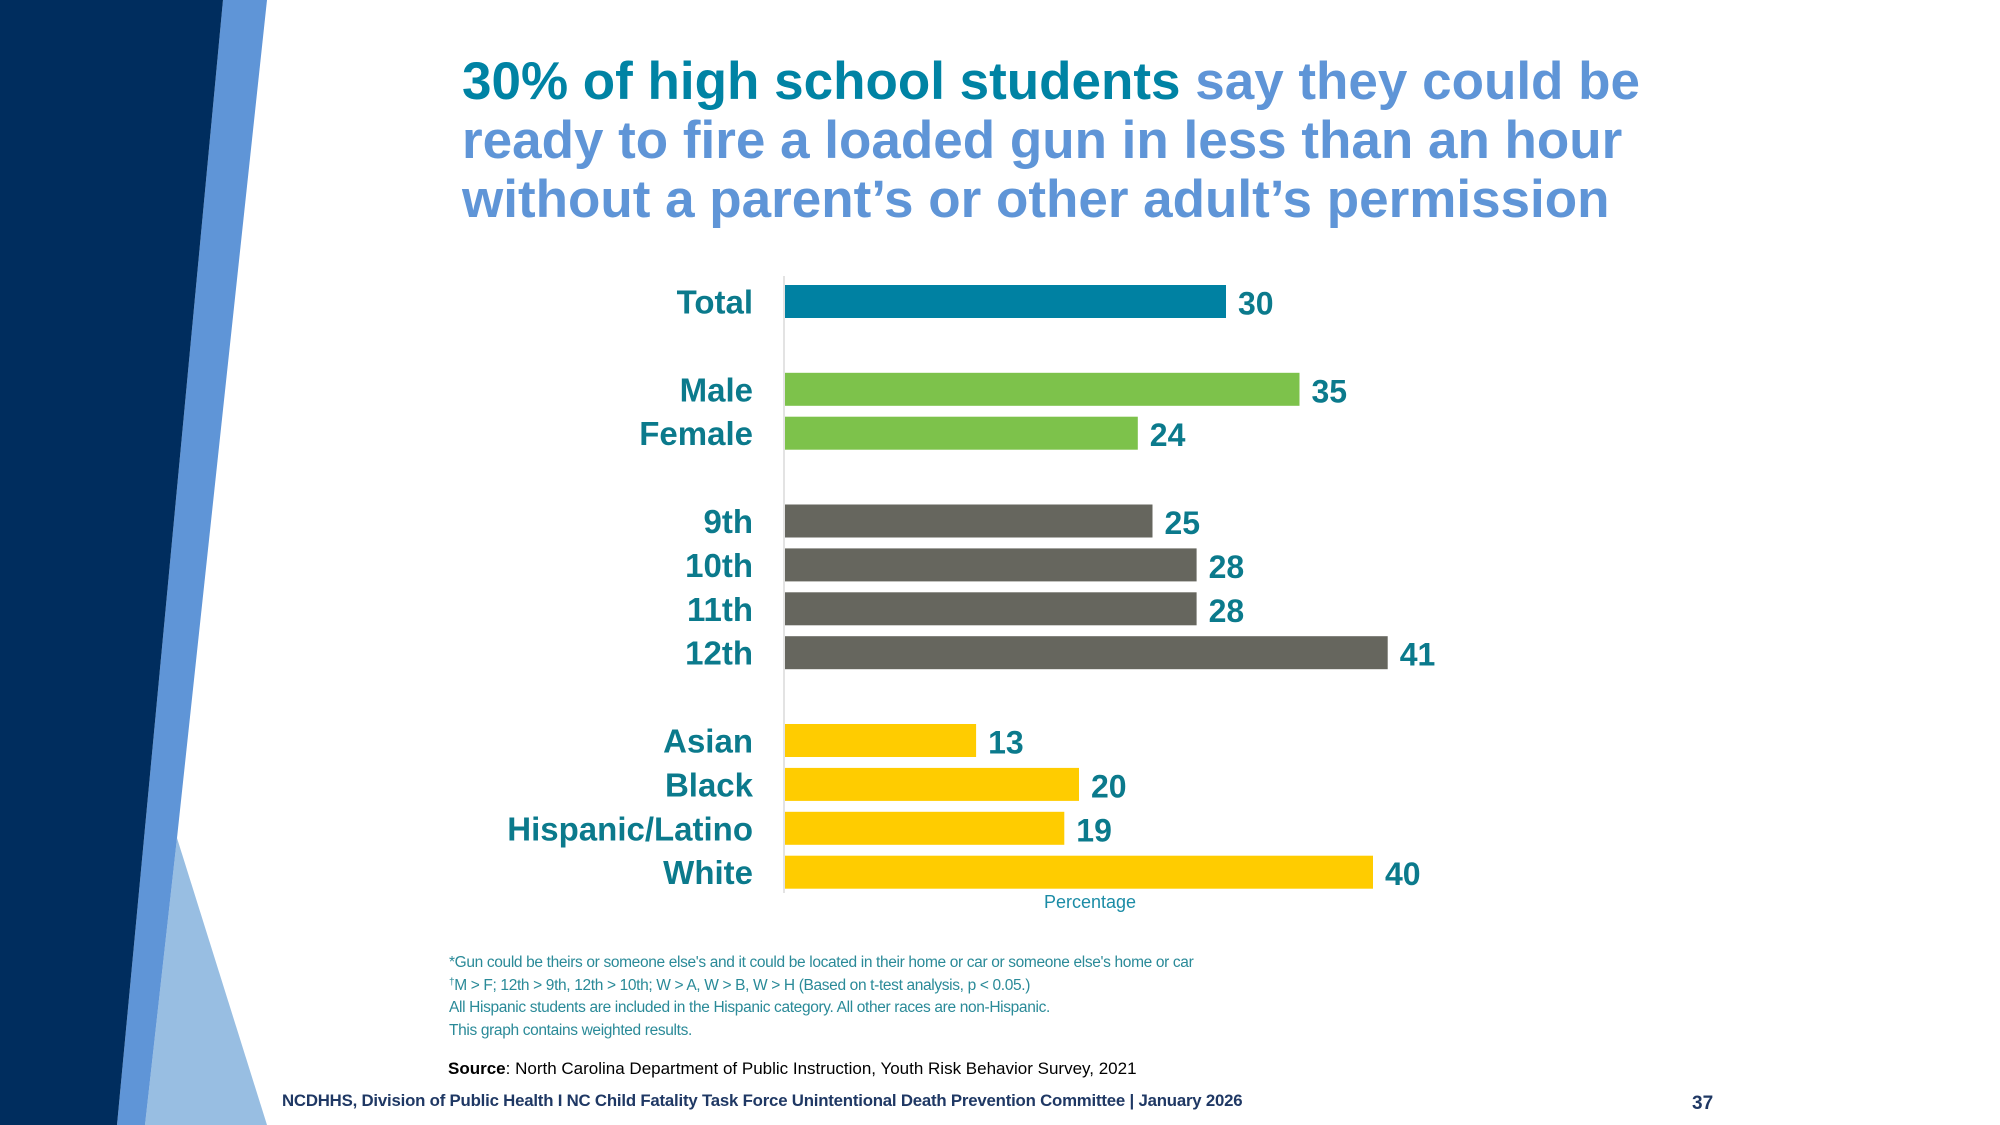 The width and height of the screenshot is (2000, 1125). I want to click on navy-side-panel, so click(111, 562).